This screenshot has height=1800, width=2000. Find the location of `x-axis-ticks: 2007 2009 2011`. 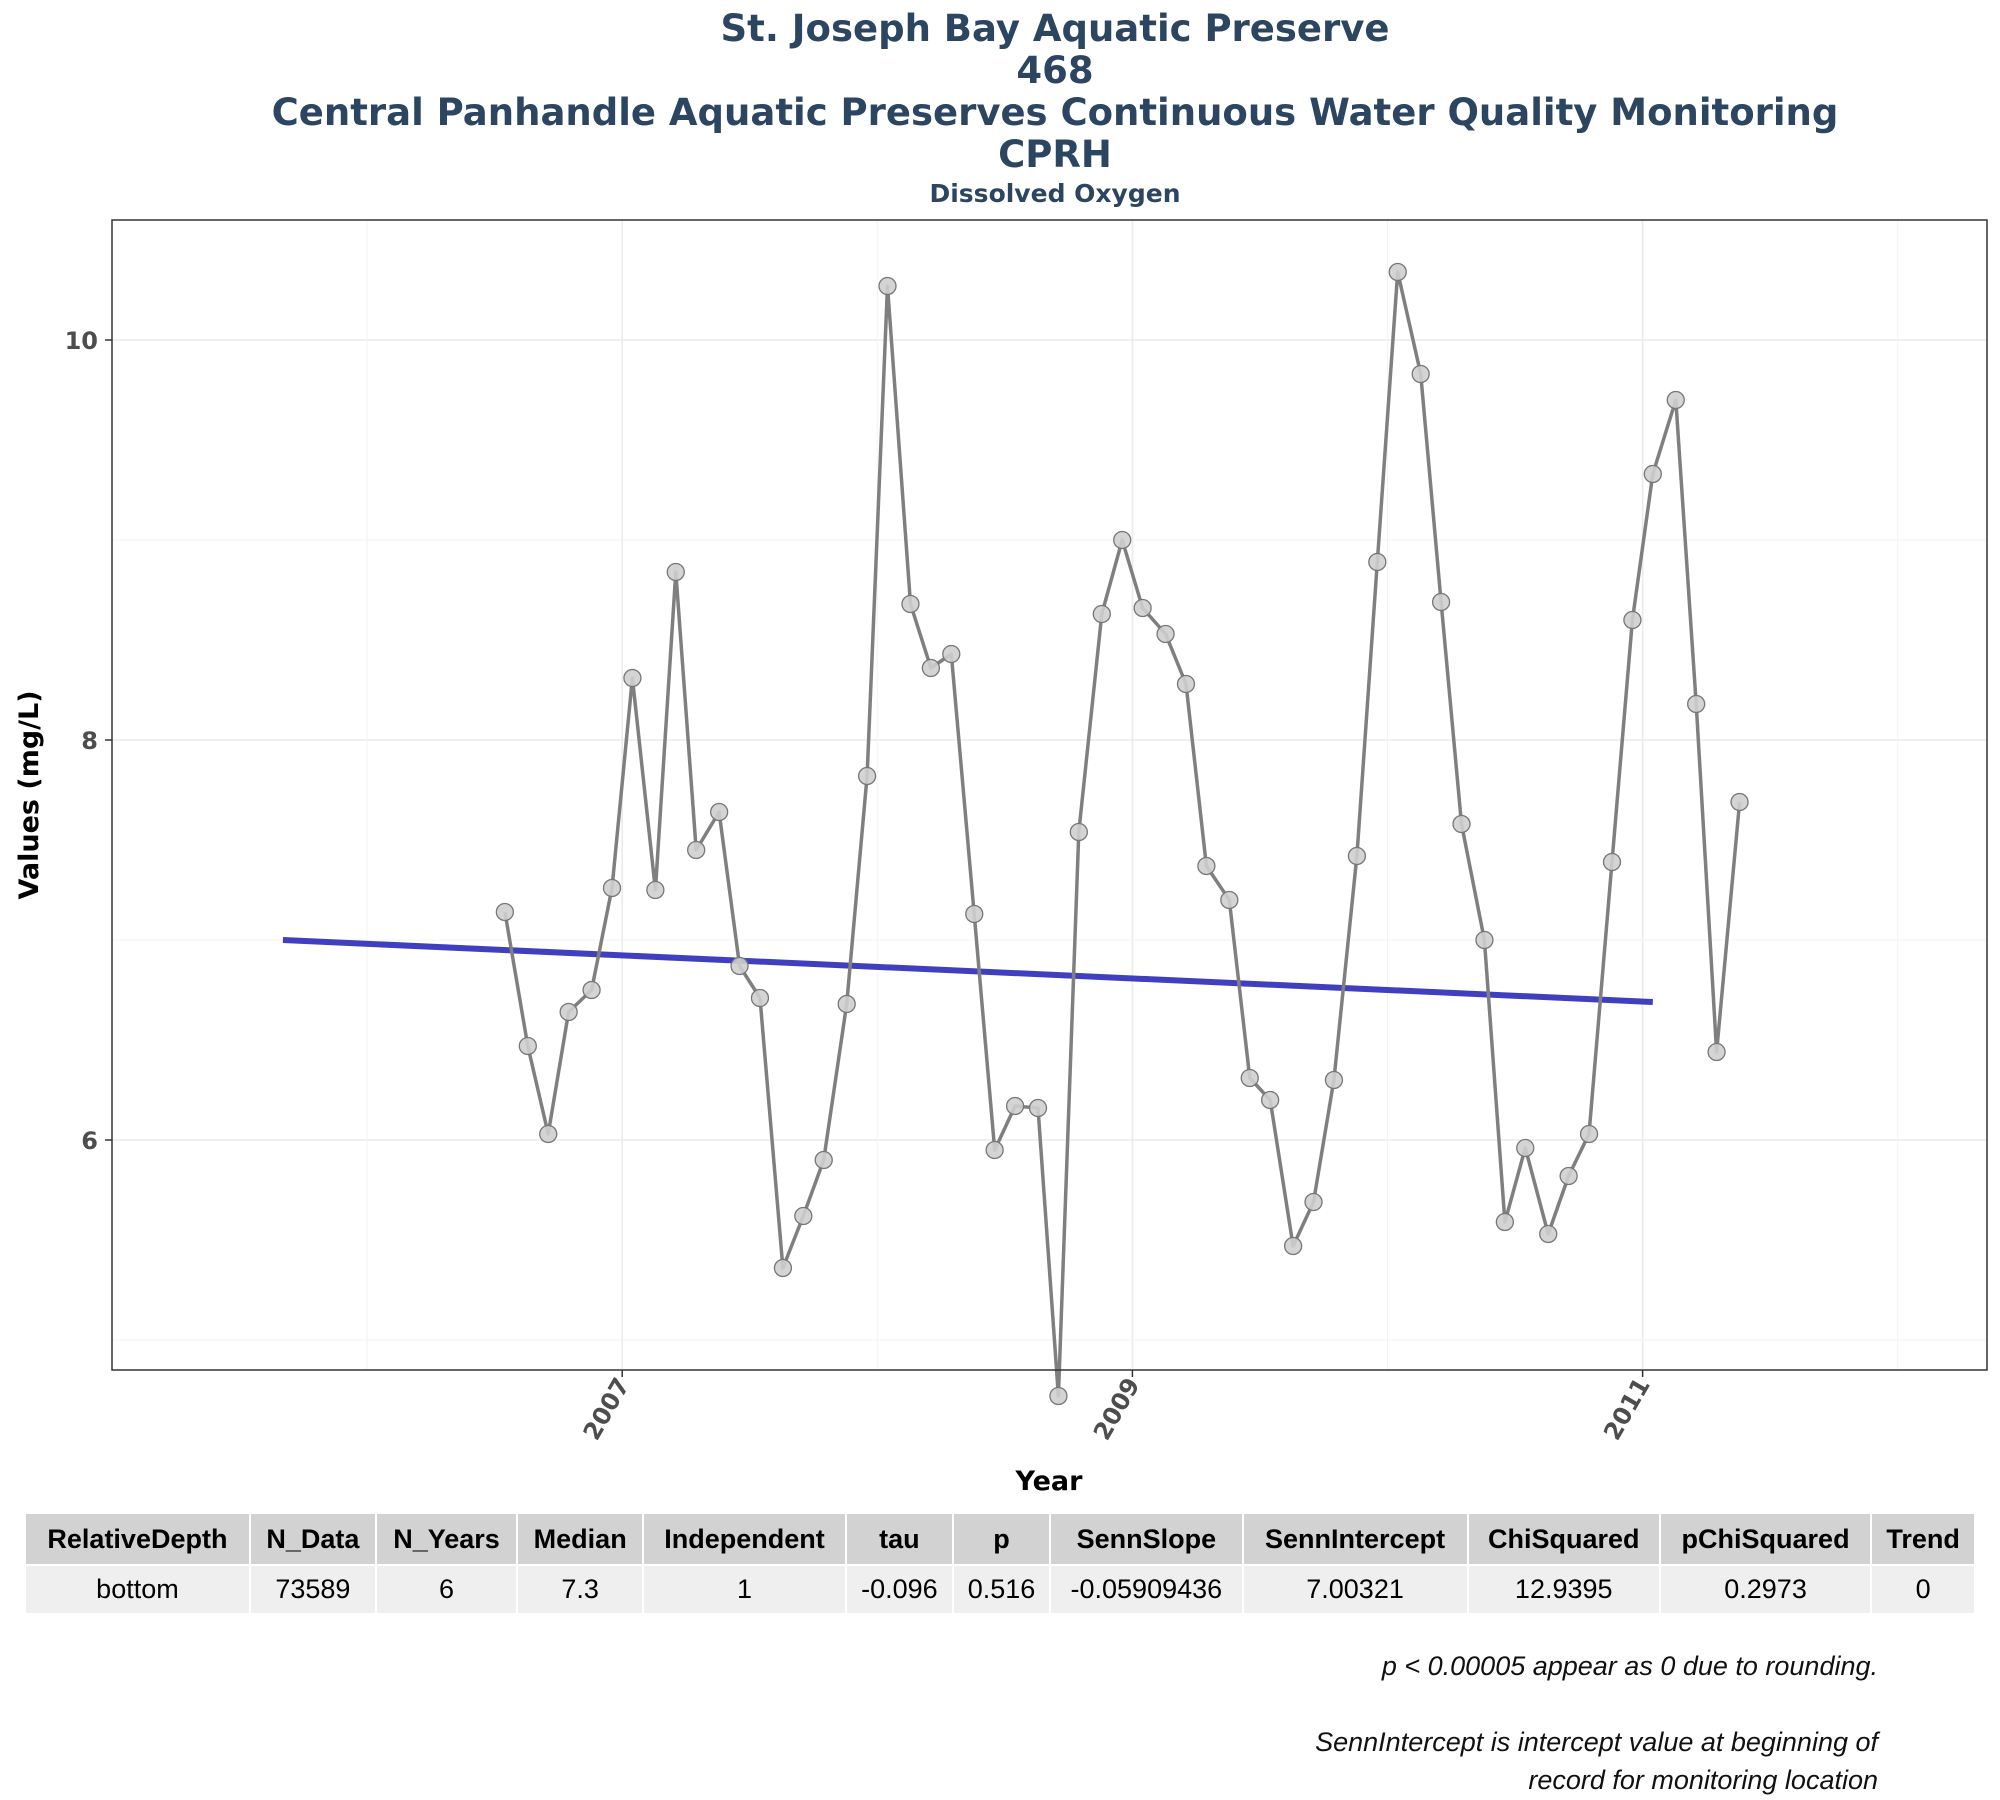

x-axis-ticks: 2007 2009 2011 is located at coordinates (1117, 1407).